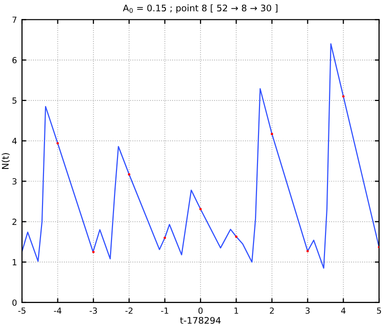 The height and width of the screenshot is (327, 386). I want to click on x-tick-label: 3, so click(308, 310).